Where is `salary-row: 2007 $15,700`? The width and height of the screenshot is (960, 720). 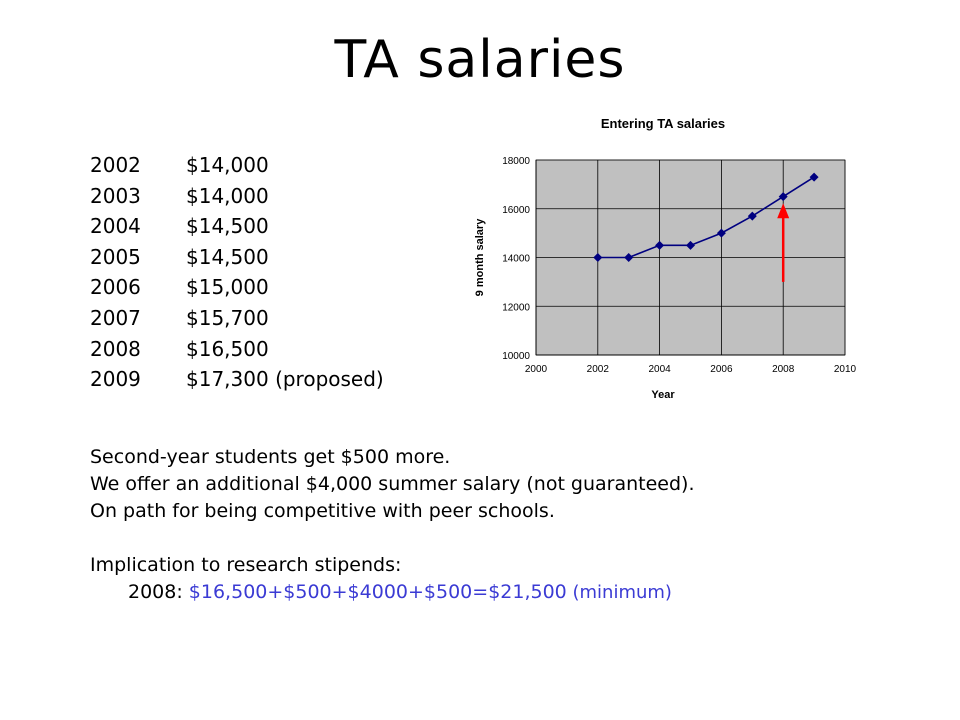
salary-row: 2007 $15,700 is located at coordinates (237, 318).